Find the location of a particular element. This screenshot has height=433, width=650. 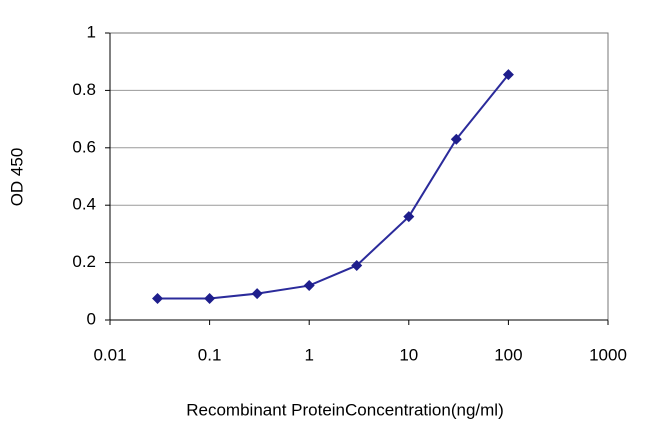

y-tick-label: 0.6 is located at coordinates (84, 146).